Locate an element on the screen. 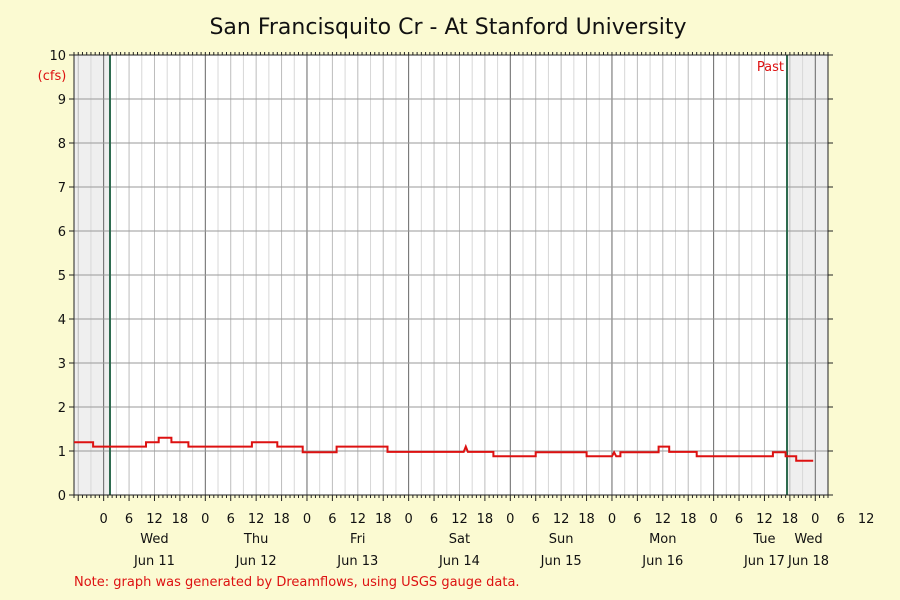 The image size is (900, 600). y-tick-label: 4 is located at coordinates (62, 320).